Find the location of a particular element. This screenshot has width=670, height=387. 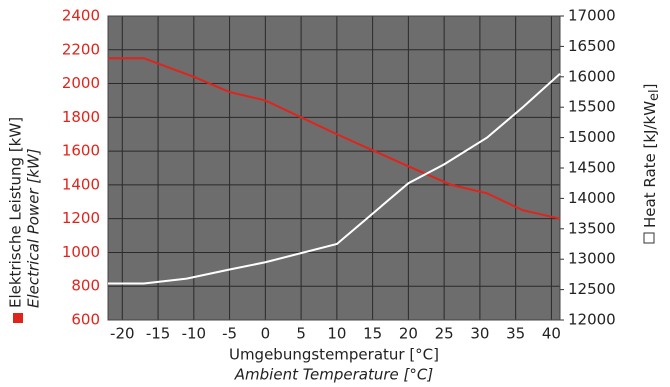

y2-tick-label: 13500 is located at coordinates (592, 228).